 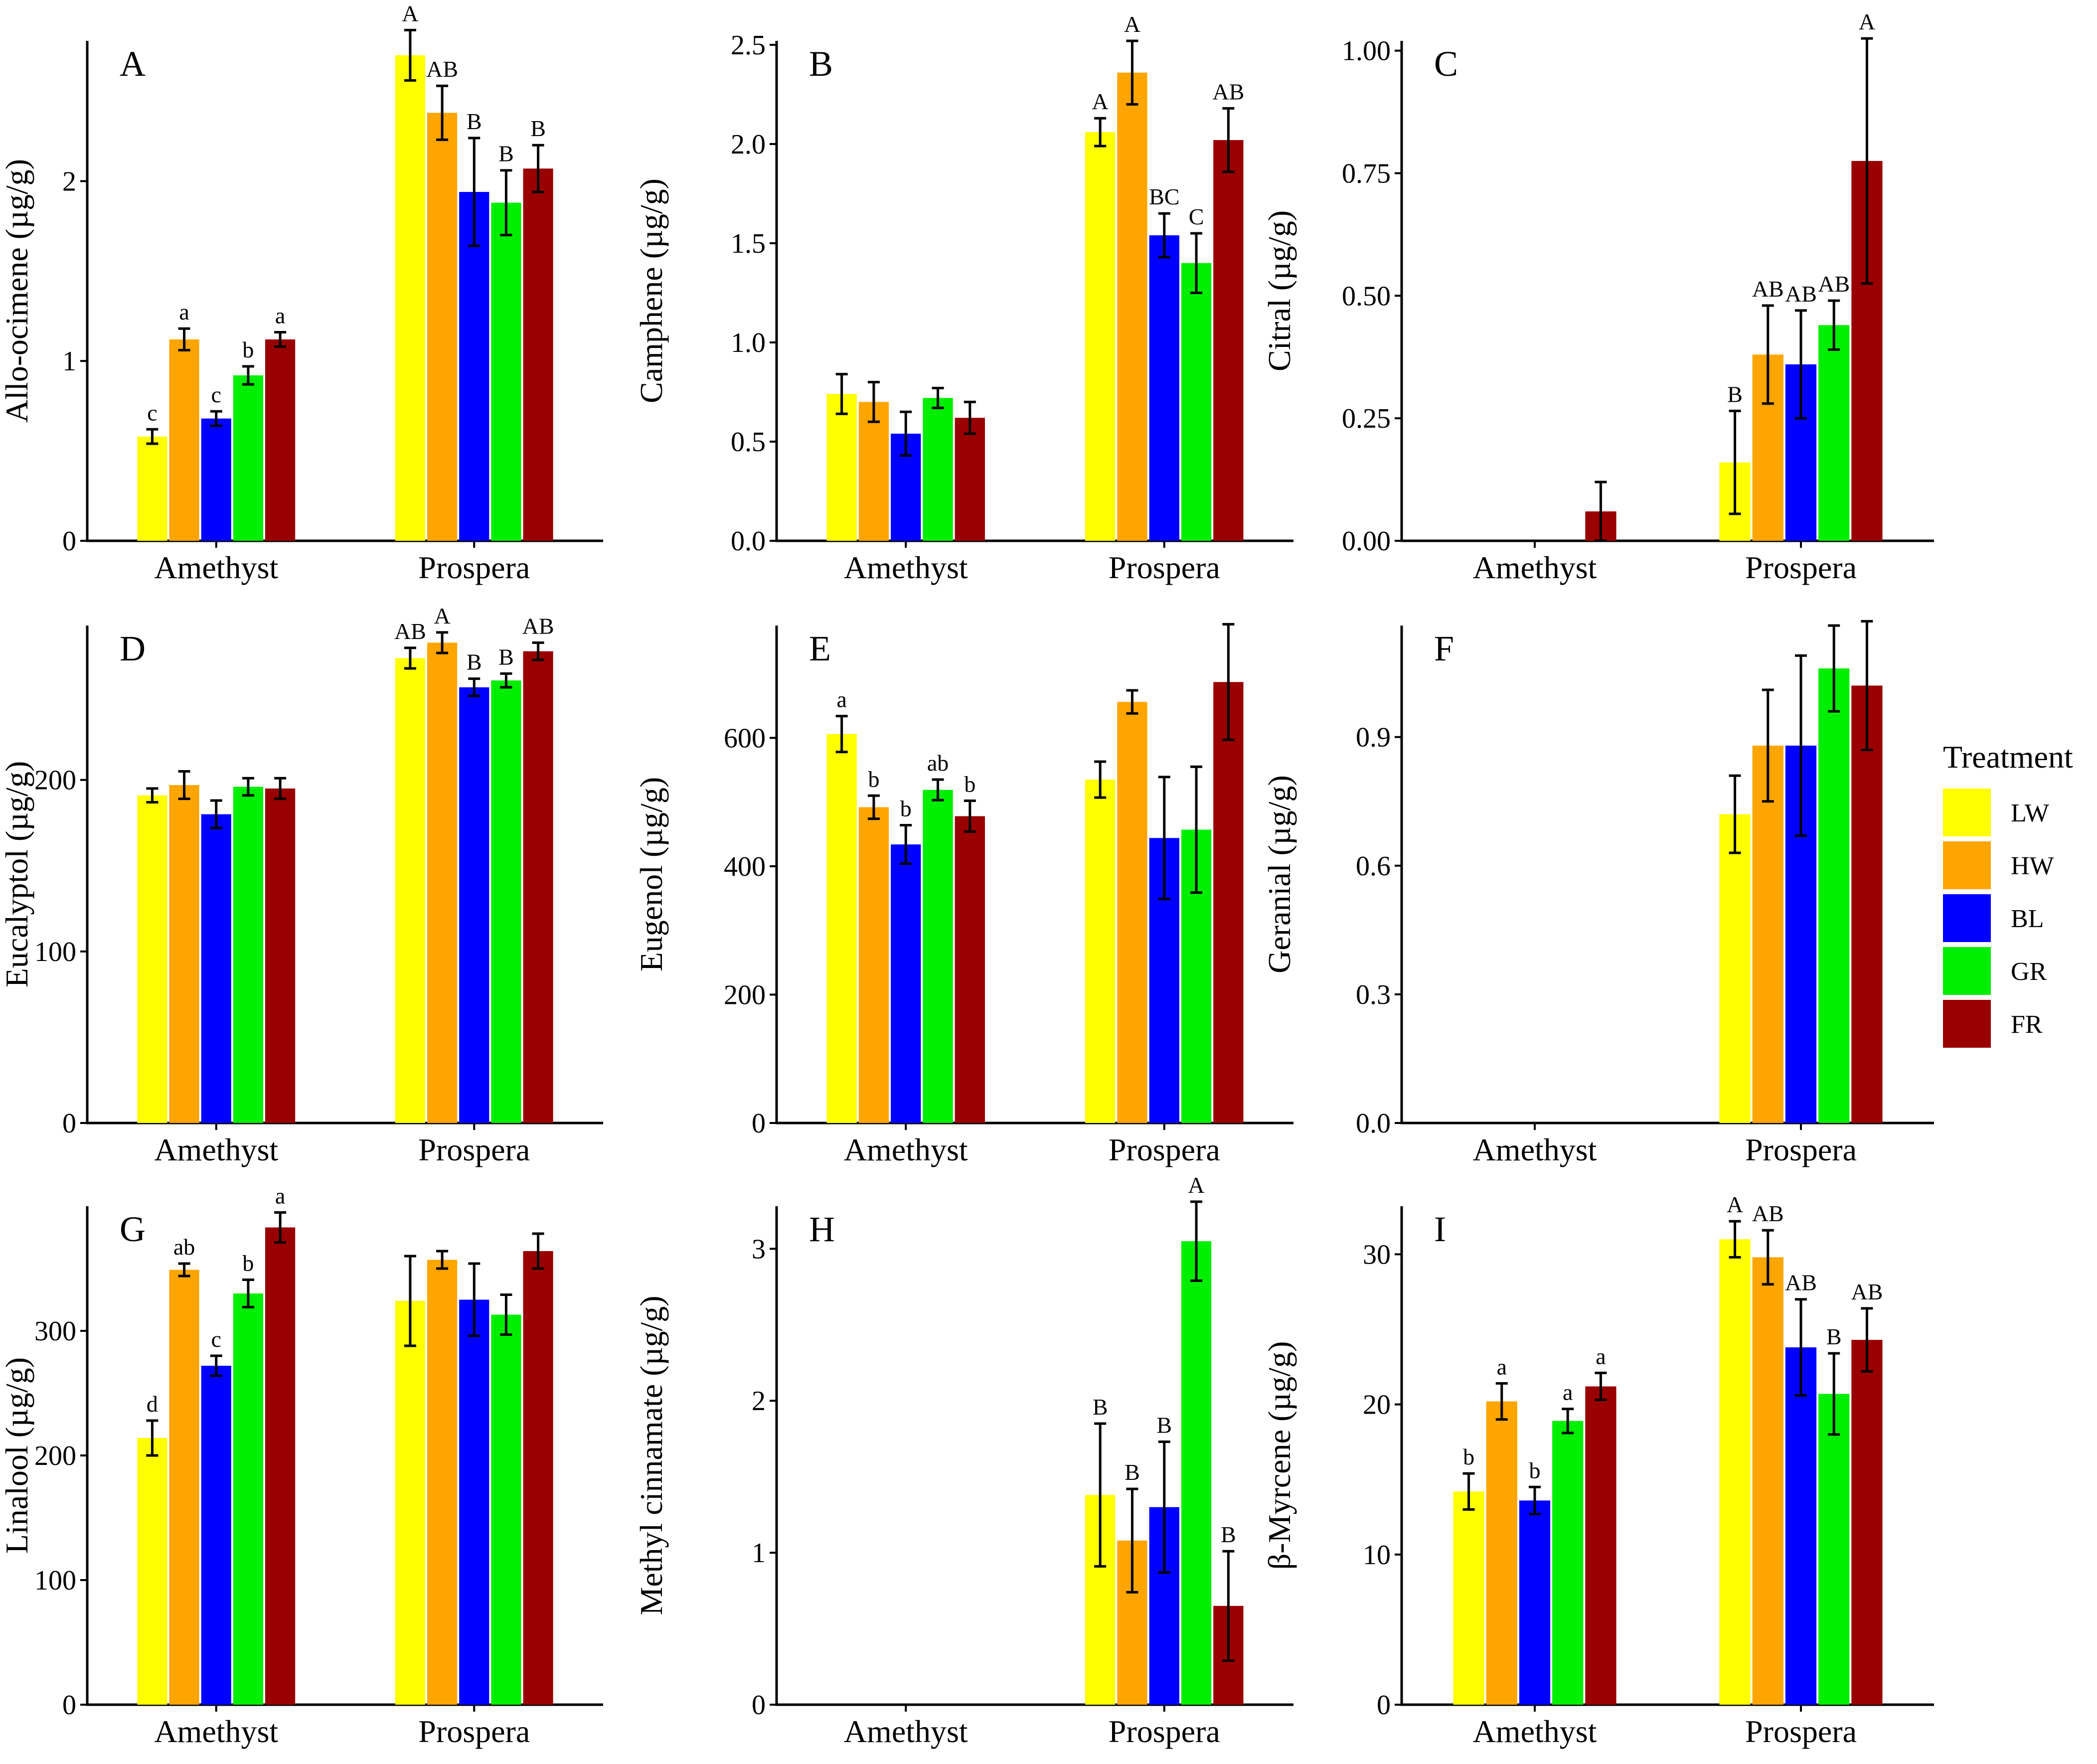 What do you see at coordinates (745, 738) in the screenshot?
I see `y-tick-label: 600` at bounding box center [745, 738].